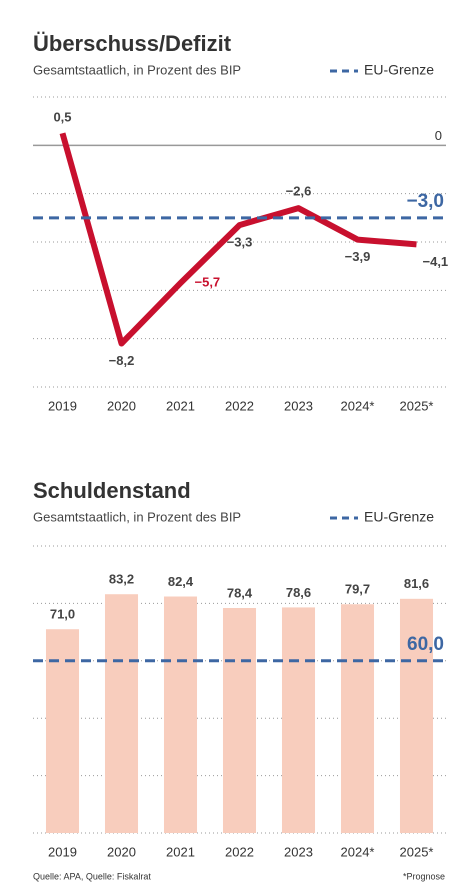 The width and height of the screenshot is (474, 895). I want to click on value-label: −8,2, so click(122, 360).